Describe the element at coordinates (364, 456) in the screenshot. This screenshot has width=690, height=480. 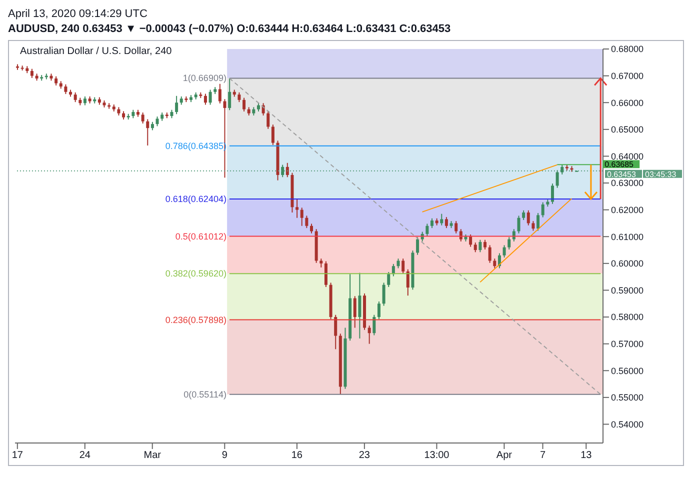
I see `x-tick-label: 23` at that location.